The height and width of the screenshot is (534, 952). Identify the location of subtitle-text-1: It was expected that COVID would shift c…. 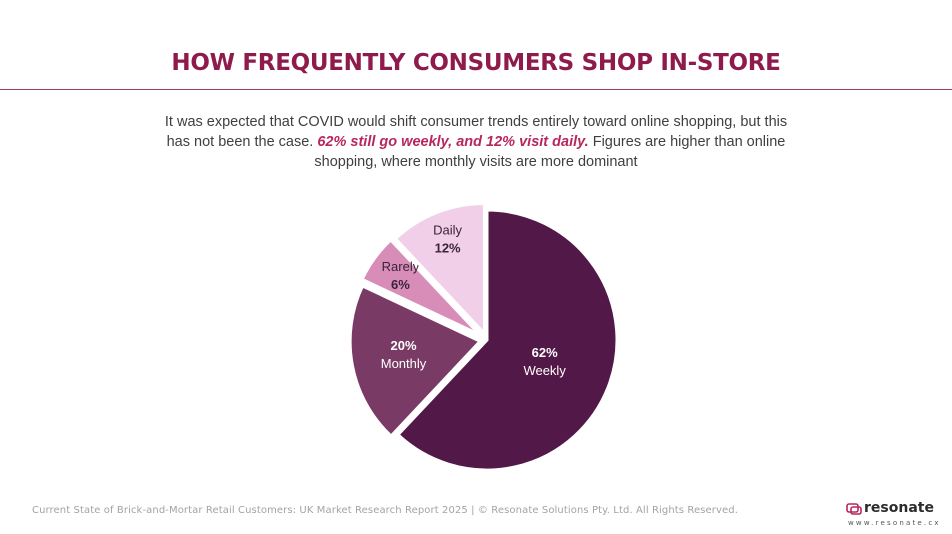
(476, 132).